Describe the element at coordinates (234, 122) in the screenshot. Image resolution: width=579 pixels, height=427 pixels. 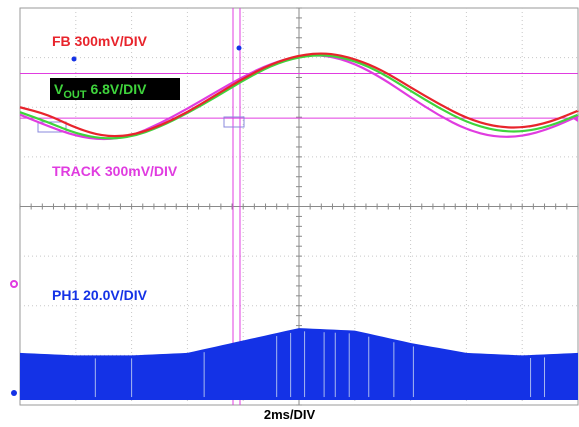
I see `cursor-box-right` at that location.